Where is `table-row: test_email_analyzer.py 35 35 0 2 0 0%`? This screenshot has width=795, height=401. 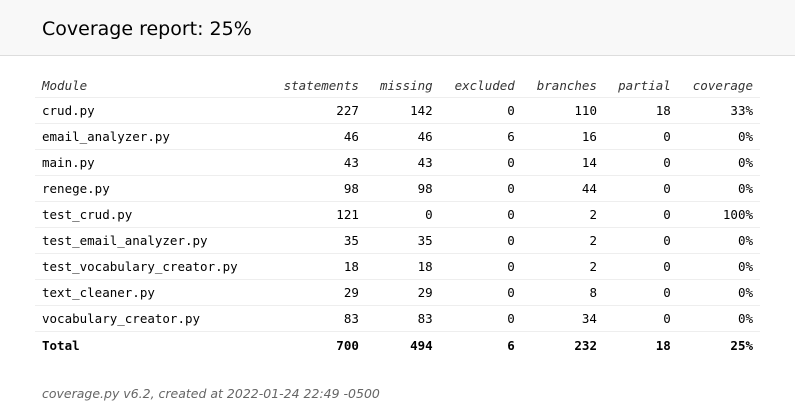 table-row: test_email_analyzer.py 35 35 0 2 0 0% is located at coordinates (397, 240).